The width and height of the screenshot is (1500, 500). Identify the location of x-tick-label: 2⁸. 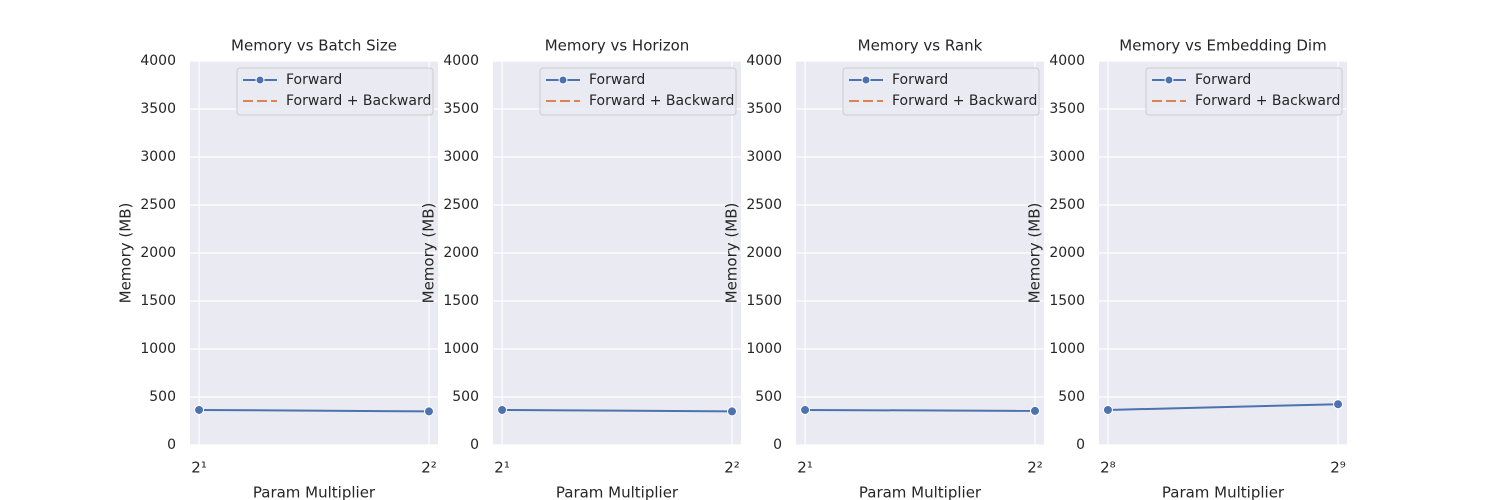
(1108, 468).